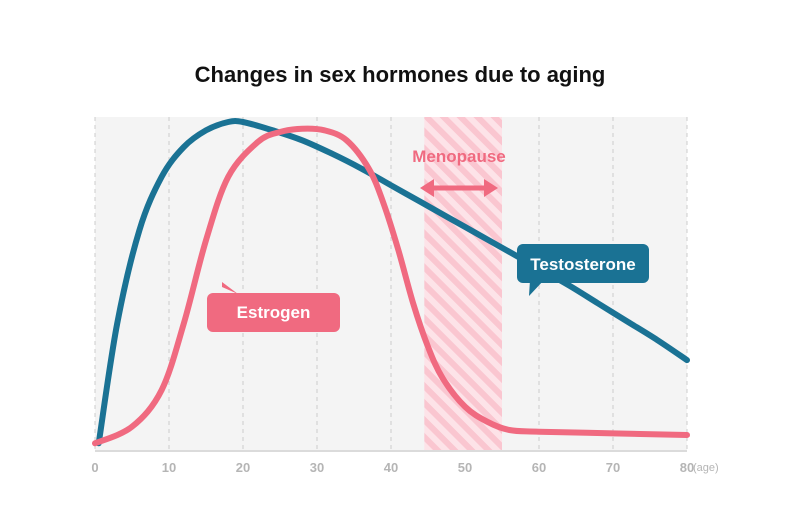 The height and width of the screenshot is (532, 800). Describe the element at coordinates (687, 467) in the screenshot. I see `x-tick-80: 80` at that location.